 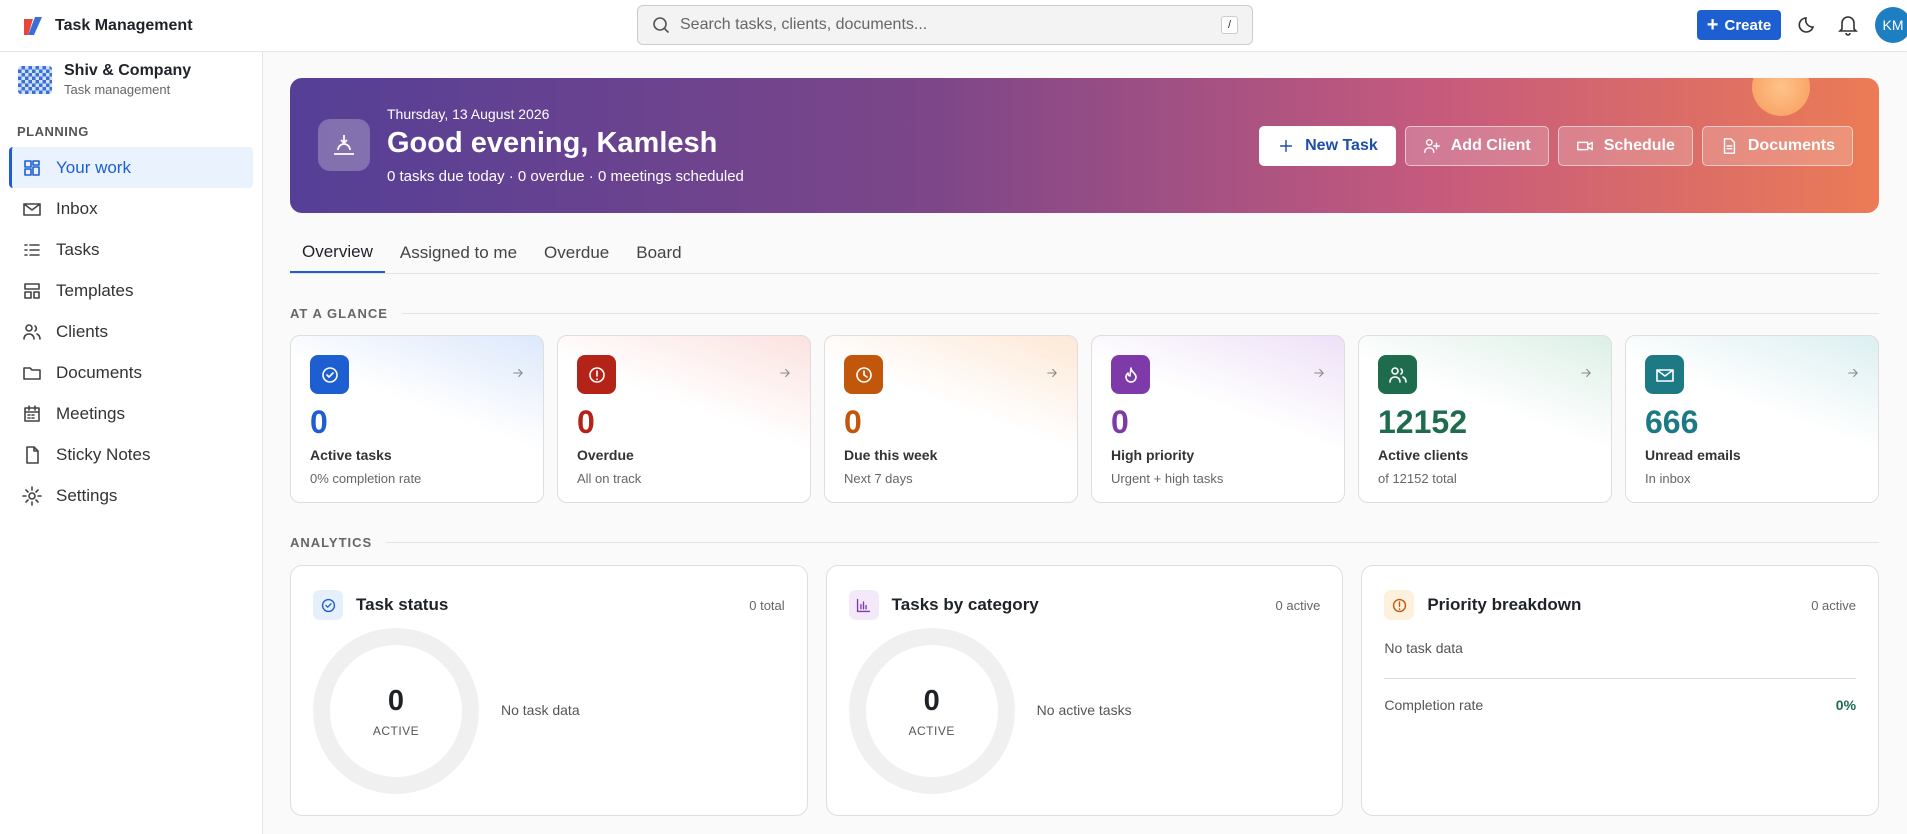 What do you see at coordinates (605, 455) in the screenshot?
I see `card-label: Overdue` at bounding box center [605, 455].